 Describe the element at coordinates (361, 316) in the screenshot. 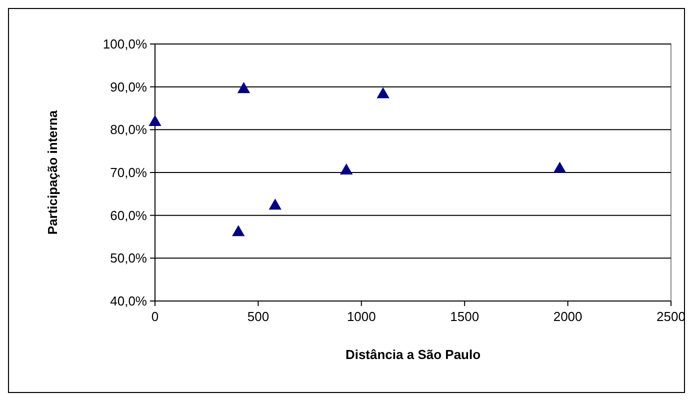

I see `x-tick-label: 1000` at that location.